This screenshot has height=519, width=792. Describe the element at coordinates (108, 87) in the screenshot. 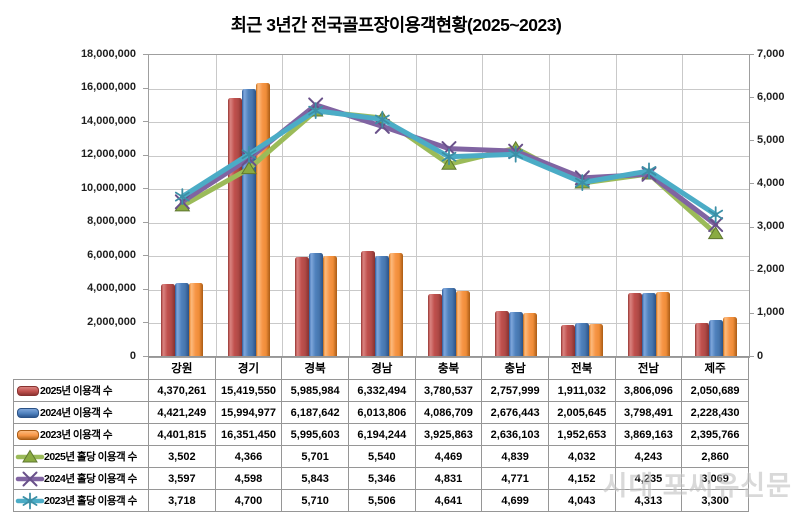

I see `left-axis-tick-label: 16,000,000` at that location.